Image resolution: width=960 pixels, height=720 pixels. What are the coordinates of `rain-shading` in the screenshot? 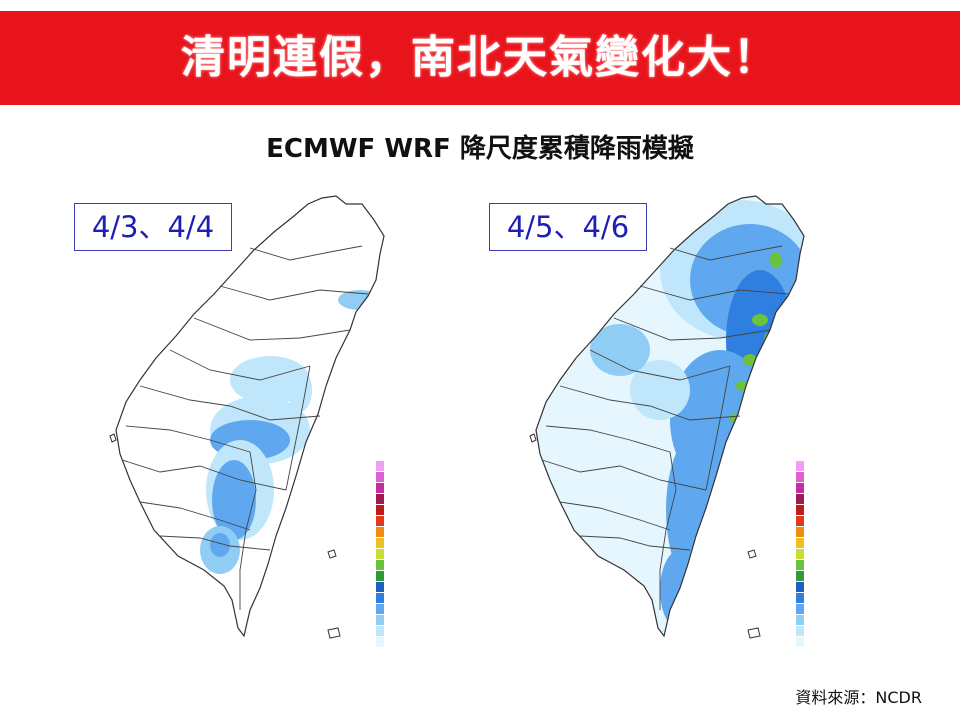 It's located at (291, 432).